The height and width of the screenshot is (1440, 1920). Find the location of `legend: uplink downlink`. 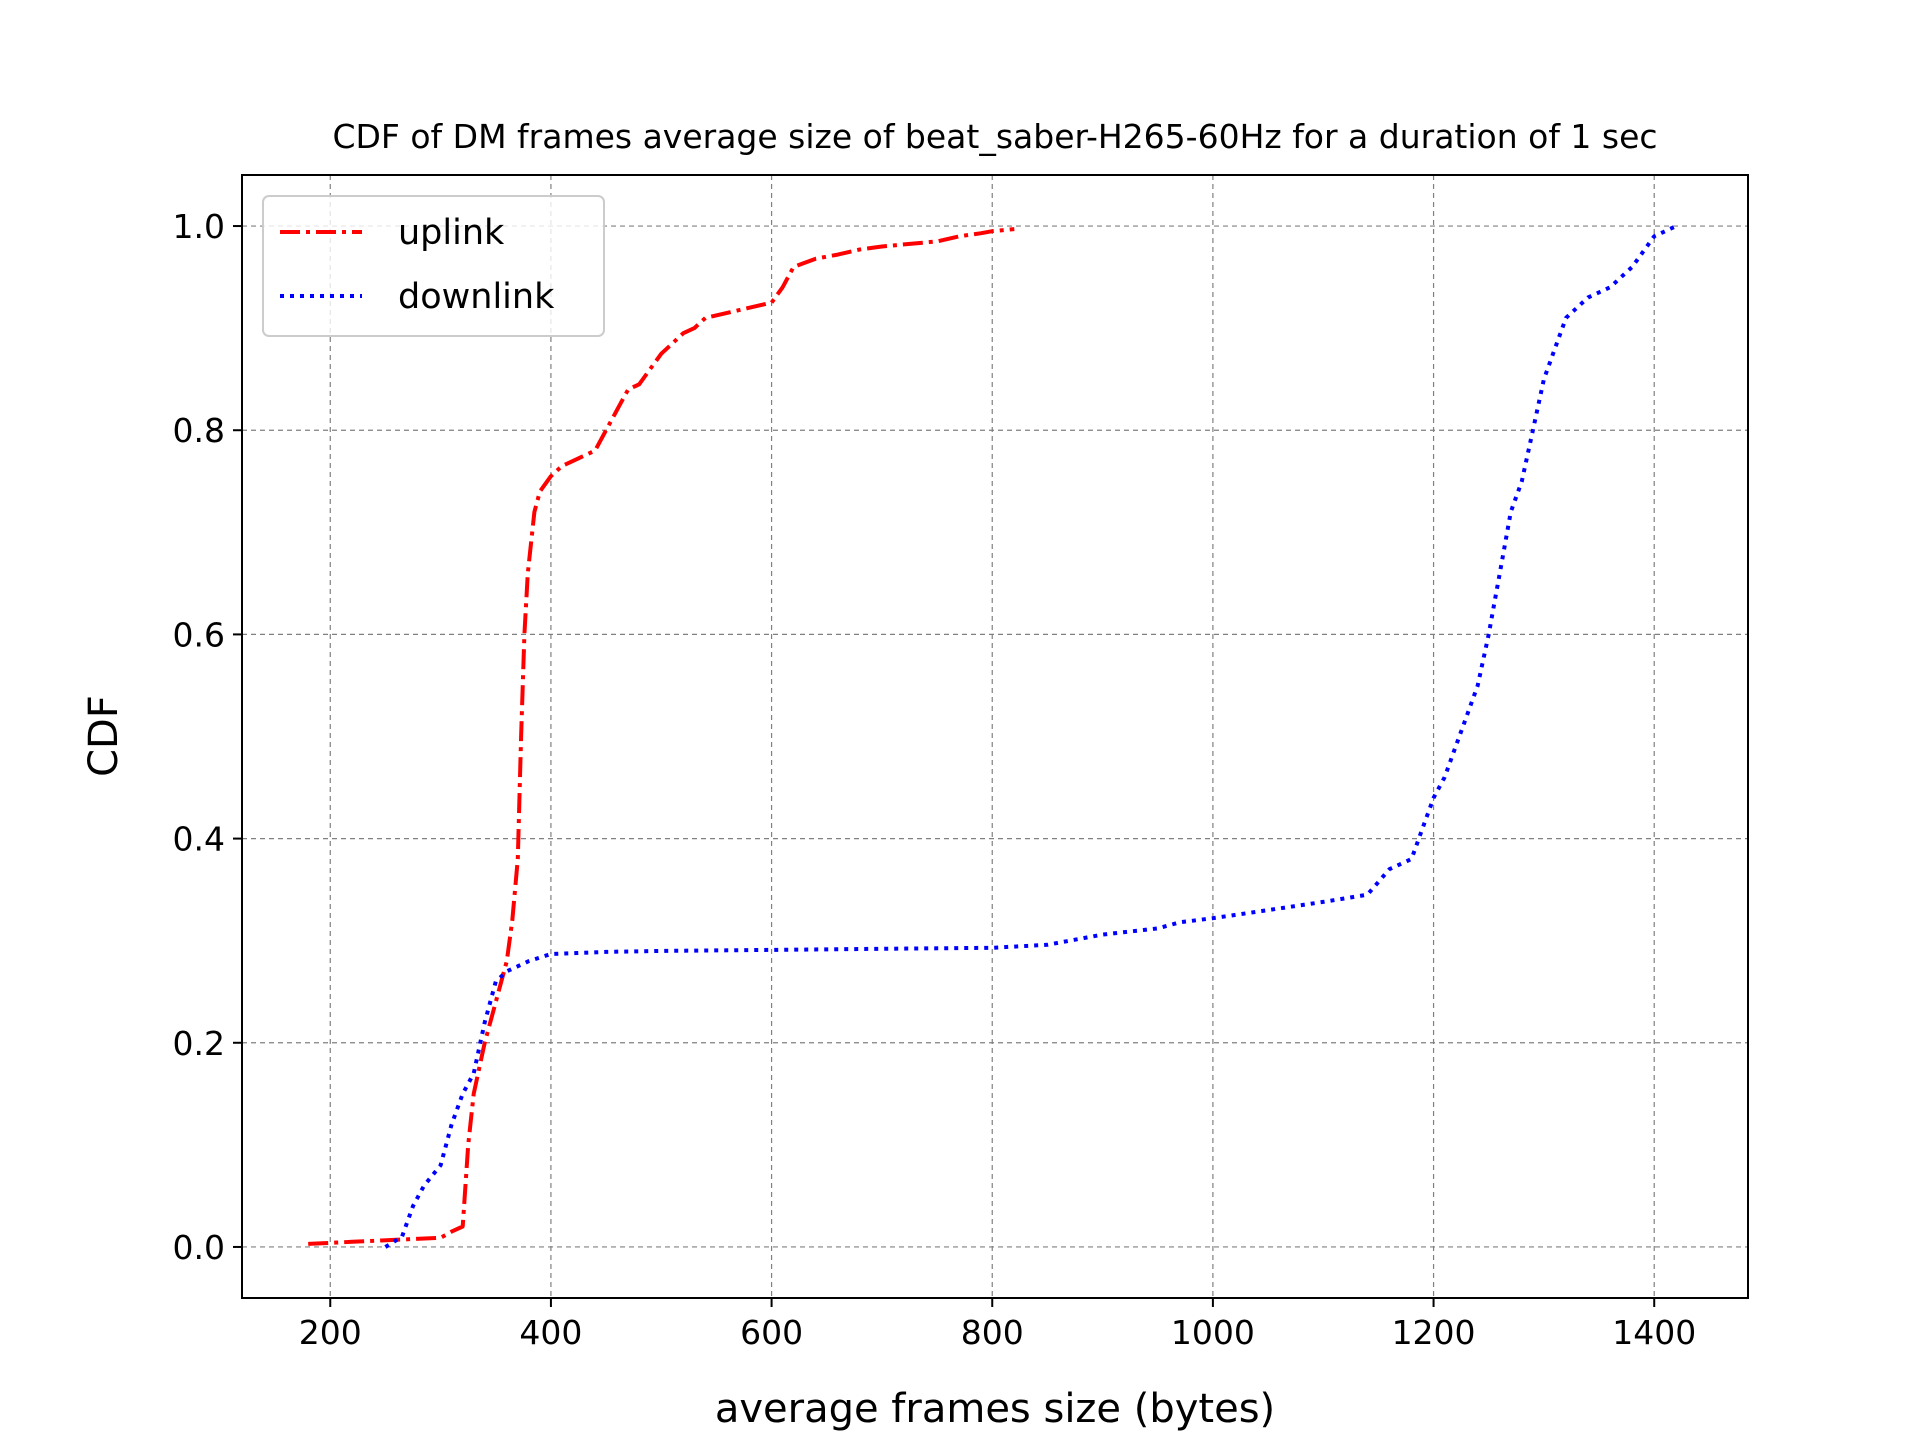

legend: uplink downlink is located at coordinates (433, 266).